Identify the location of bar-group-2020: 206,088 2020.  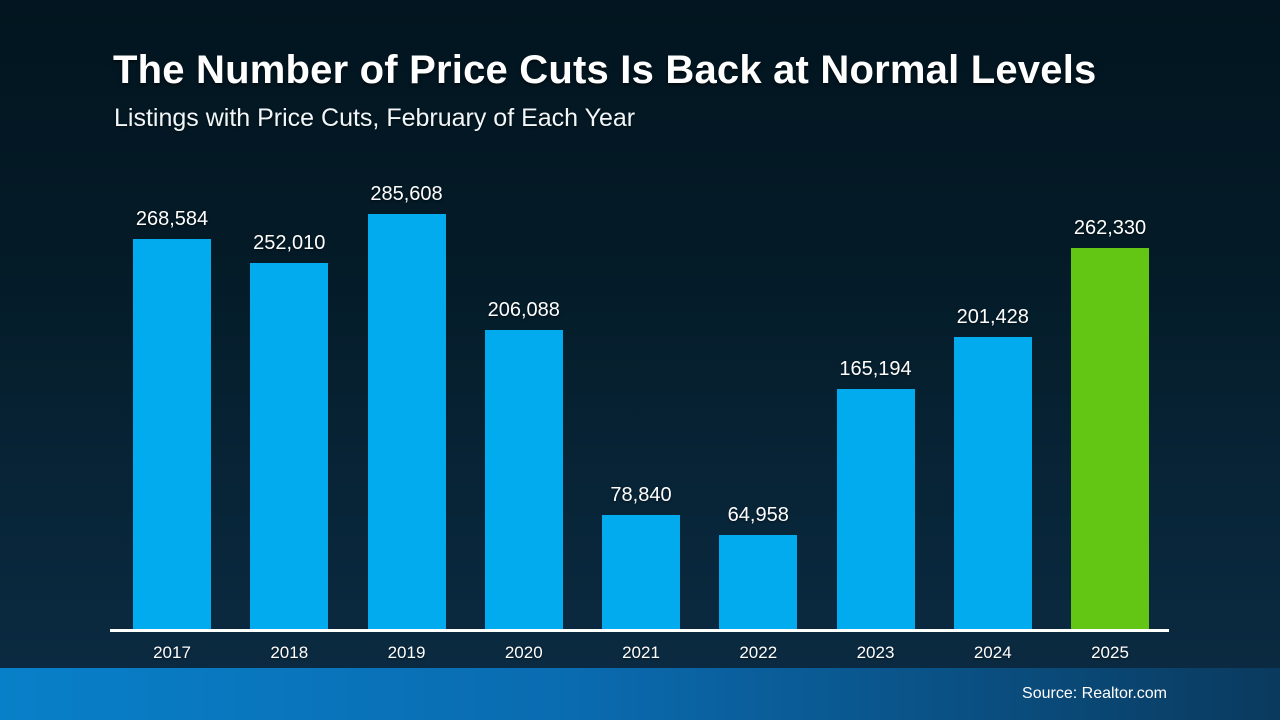
(523, 480).